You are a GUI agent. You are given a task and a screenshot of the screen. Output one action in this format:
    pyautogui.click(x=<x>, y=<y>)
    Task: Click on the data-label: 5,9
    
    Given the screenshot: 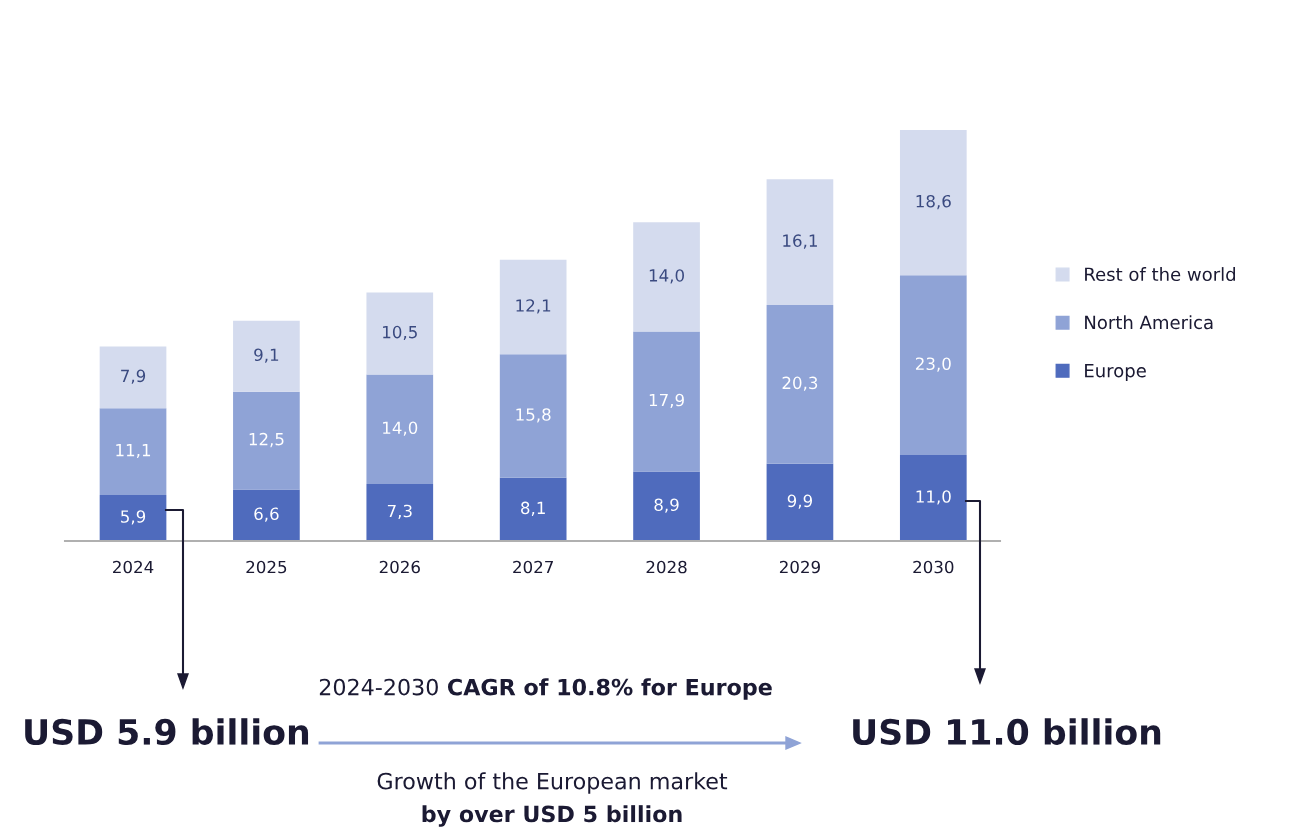 What is the action you would take?
    pyautogui.click(x=133, y=517)
    